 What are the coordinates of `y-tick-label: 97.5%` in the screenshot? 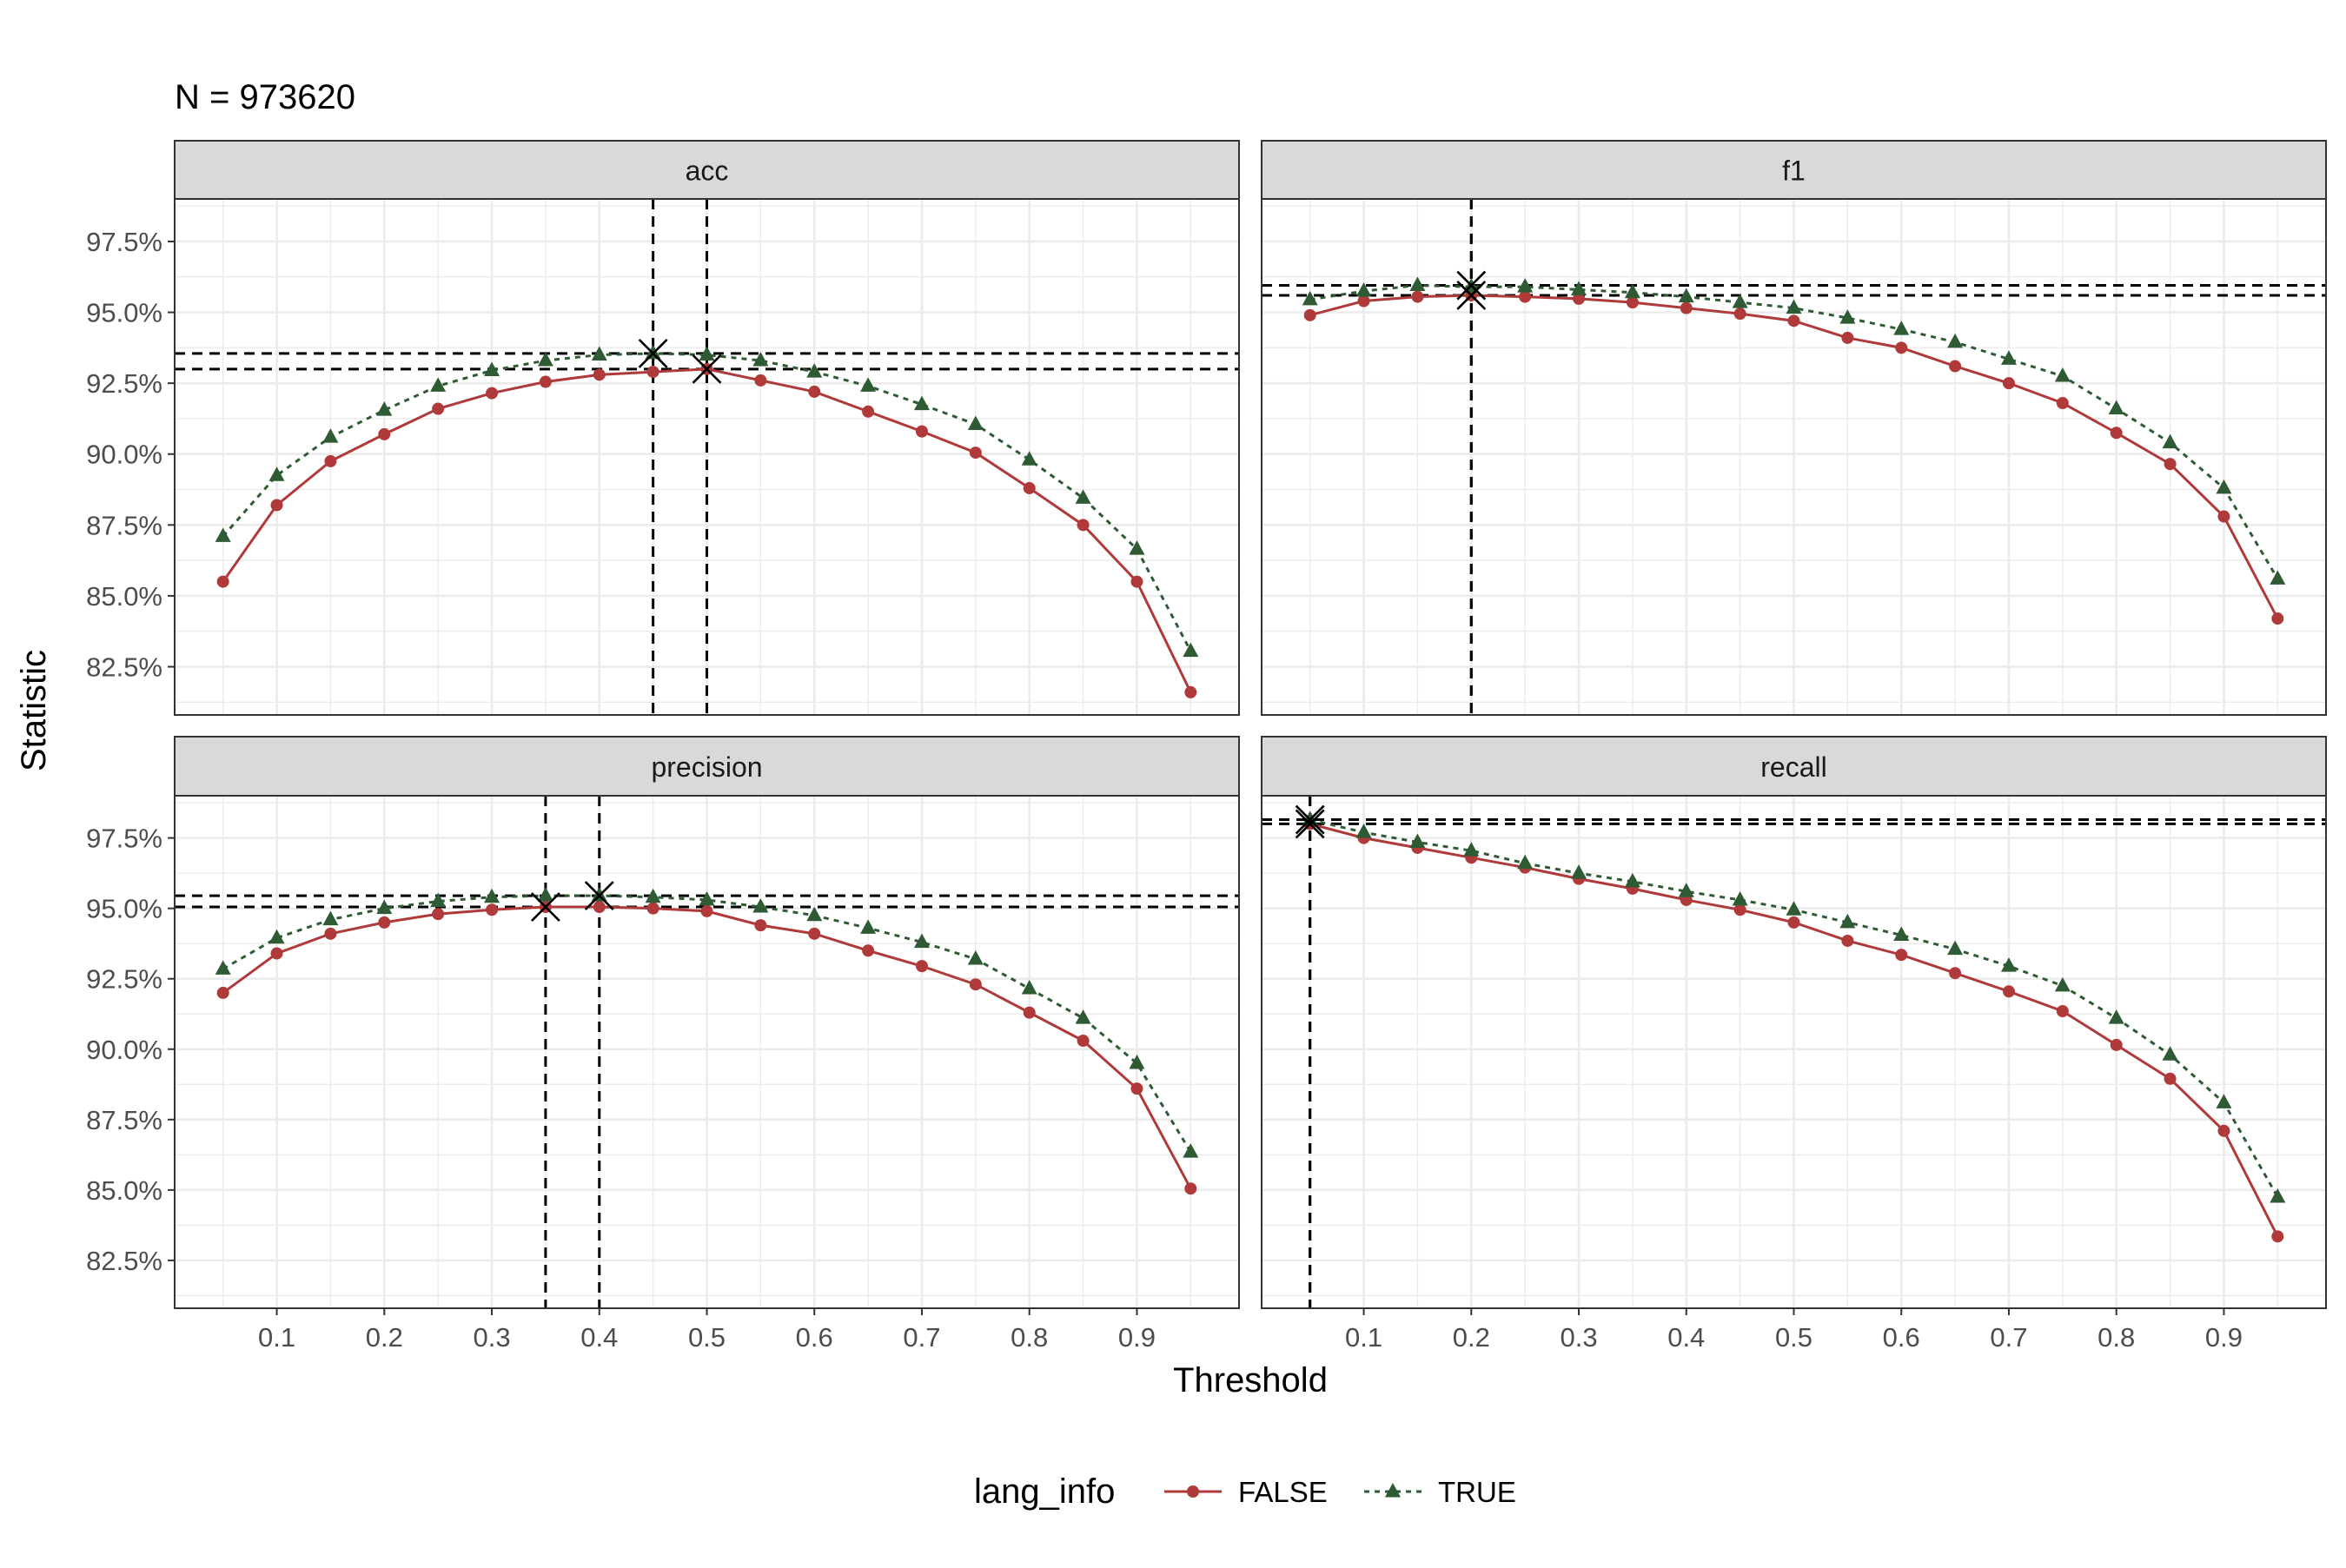 It's located at (124, 242).